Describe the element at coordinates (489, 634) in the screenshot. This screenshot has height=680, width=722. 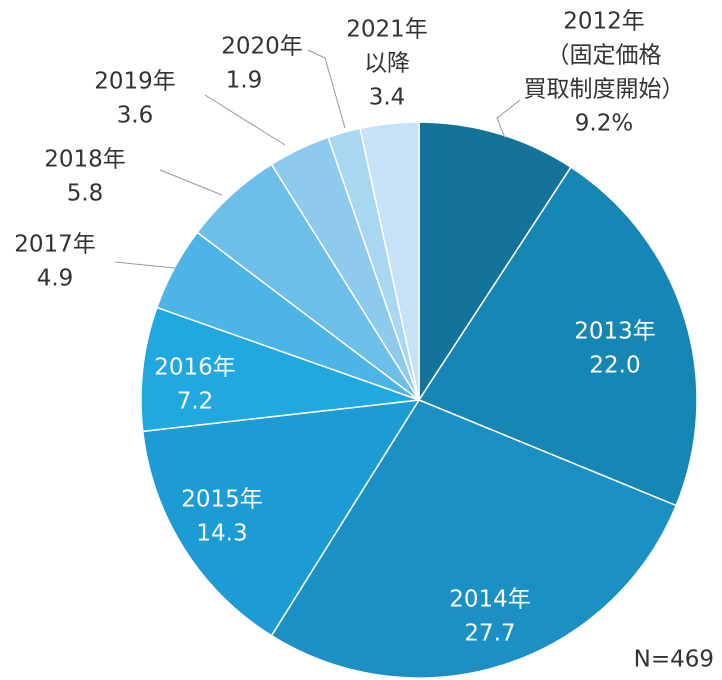
I see `value-label: 27.7` at that location.